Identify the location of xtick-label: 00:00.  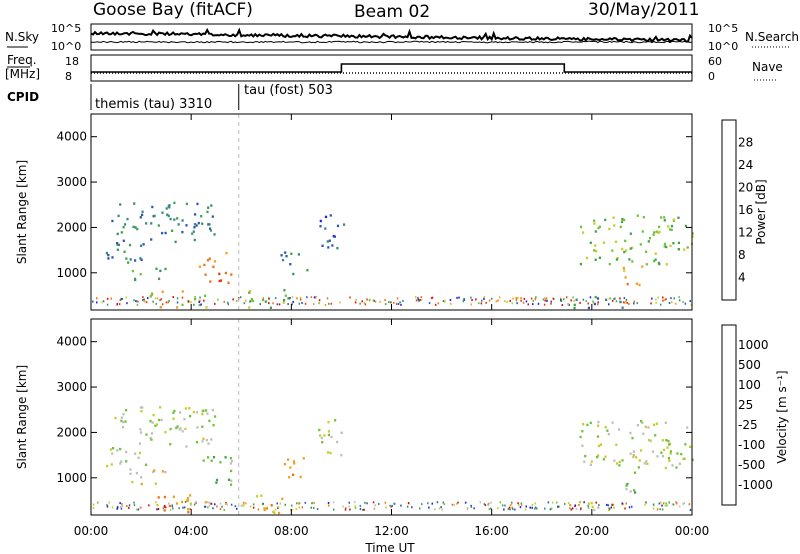
(91, 531).